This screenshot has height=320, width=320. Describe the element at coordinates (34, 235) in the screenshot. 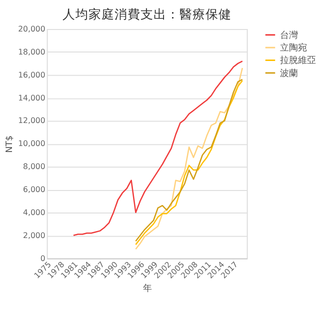

I see `y-tick-label: 2,000` at that location.